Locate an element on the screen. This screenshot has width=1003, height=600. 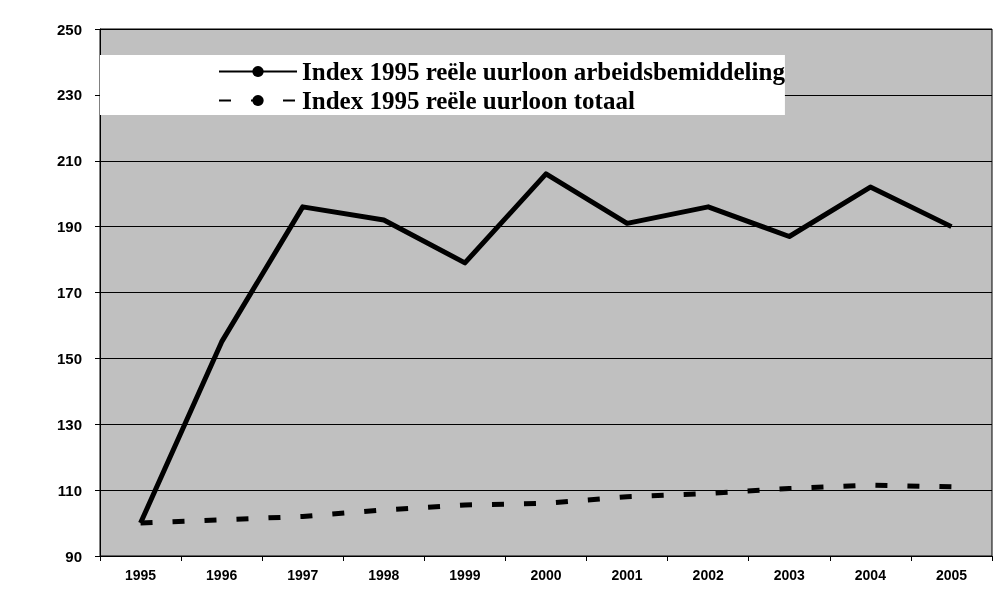
x-tick-label: 2002 is located at coordinates (708, 575).